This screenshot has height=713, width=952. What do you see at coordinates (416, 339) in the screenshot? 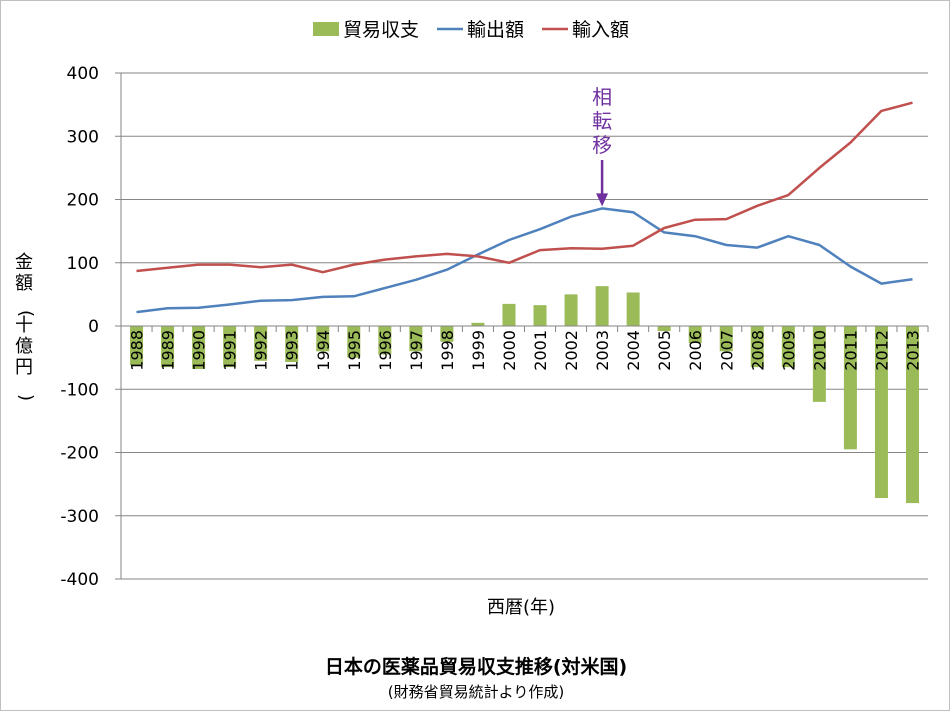
I see `bar-1997` at bounding box center [416, 339].